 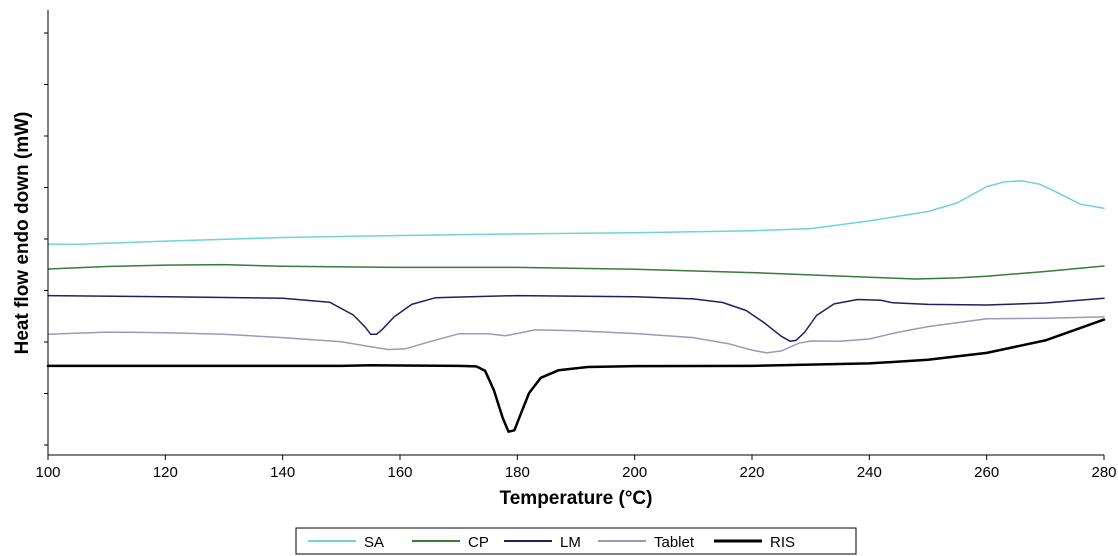 What do you see at coordinates (576, 498) in the screenshot?
I see `x-axis-title: Temperature (°C)` at bounding box center [576, 498].